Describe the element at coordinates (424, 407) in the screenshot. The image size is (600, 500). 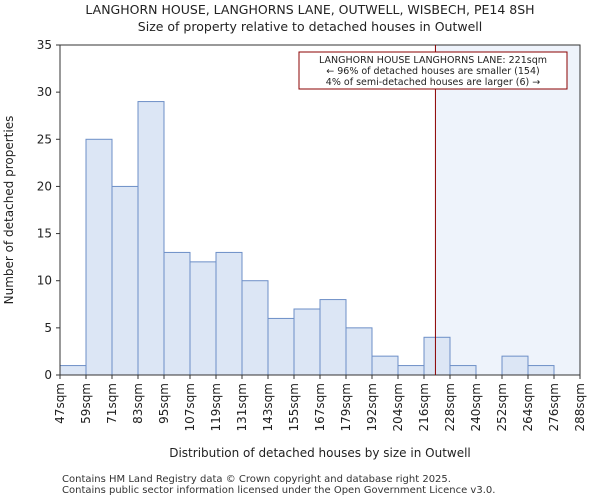
I see `x-tick-label-14: 216sqm` at that location.